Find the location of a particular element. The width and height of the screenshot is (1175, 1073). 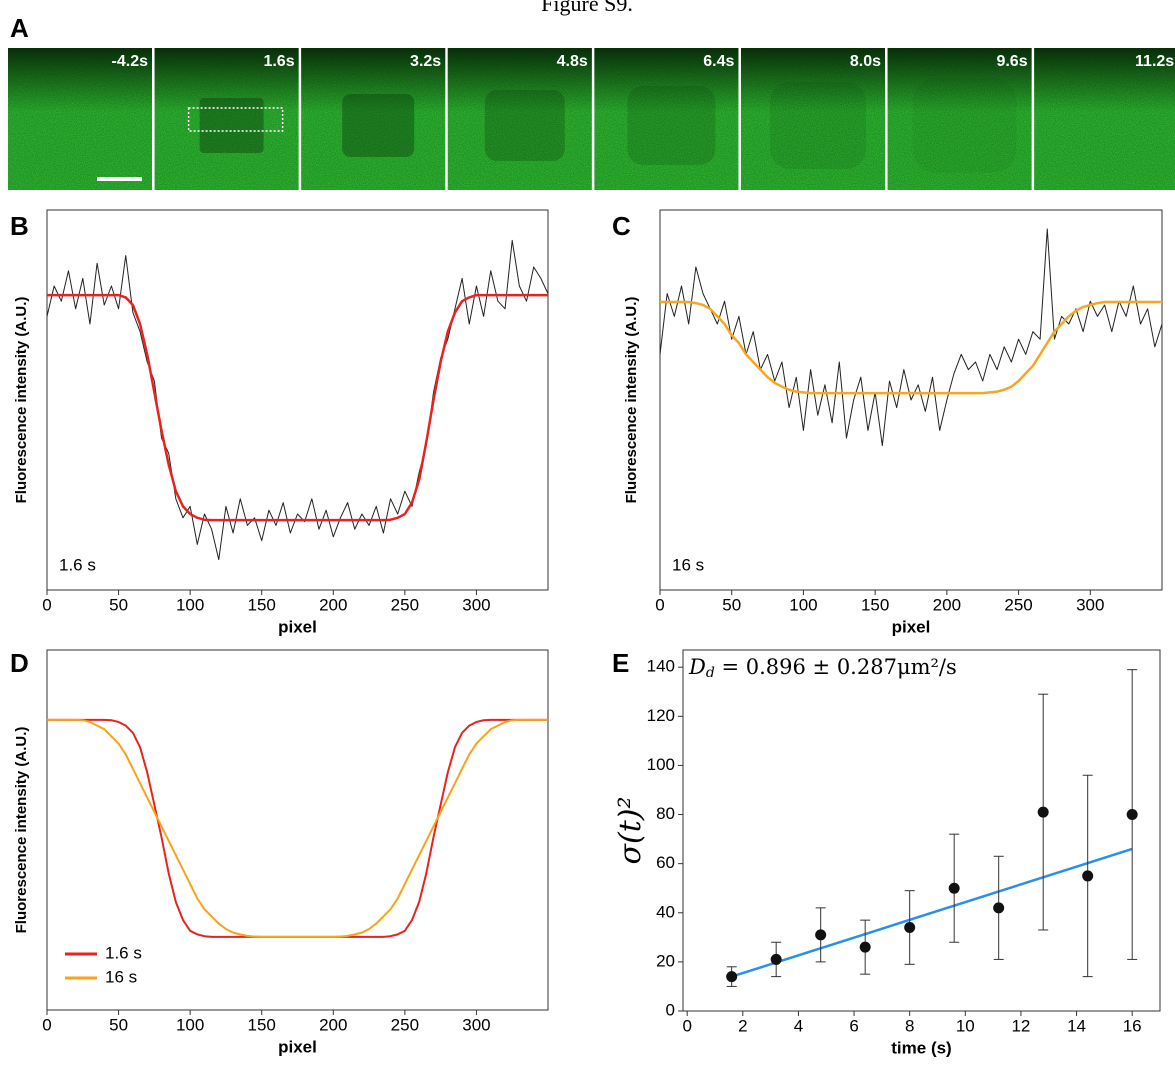

annotation: Dd = 0.896 ± 0.287μm²/s is located at coordinates (822, 668).